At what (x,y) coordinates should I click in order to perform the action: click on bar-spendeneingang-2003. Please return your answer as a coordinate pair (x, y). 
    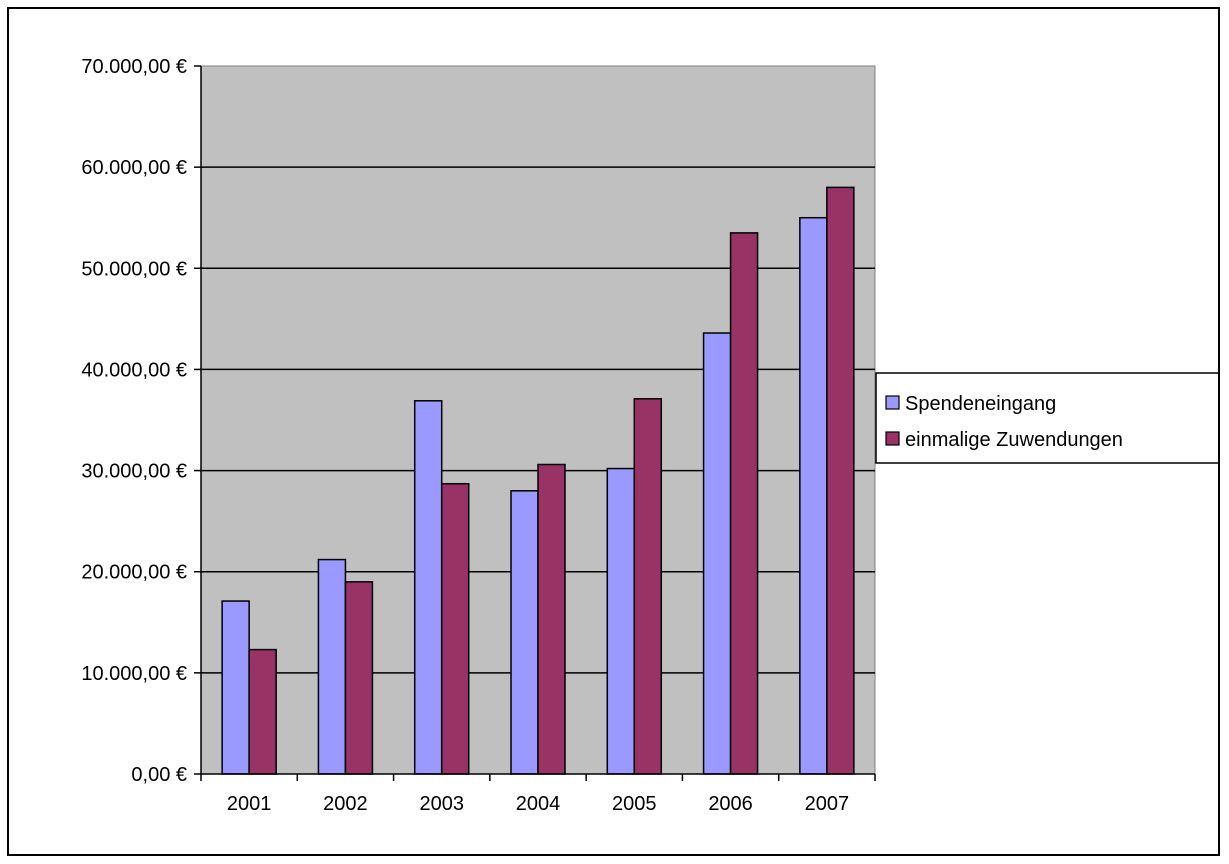
    Looking at the image, I should click on (428, 587).